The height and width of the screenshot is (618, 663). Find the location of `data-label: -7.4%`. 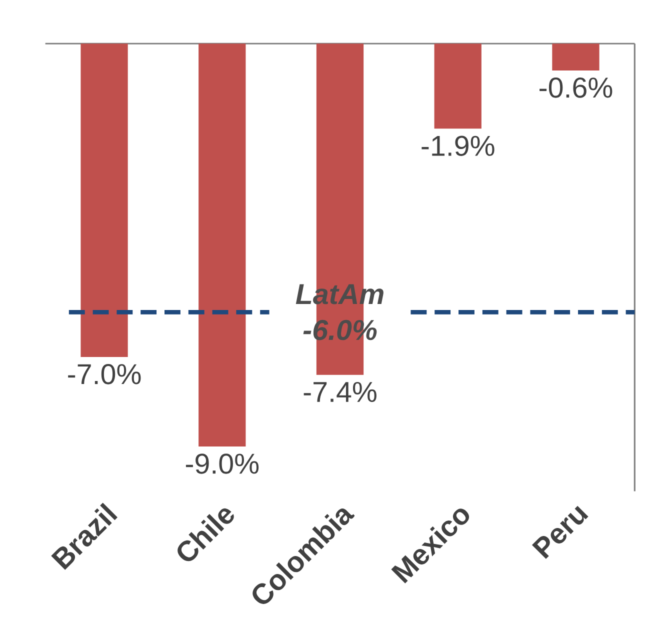

data-label: -7.4% is located at coordinates (340, 392).